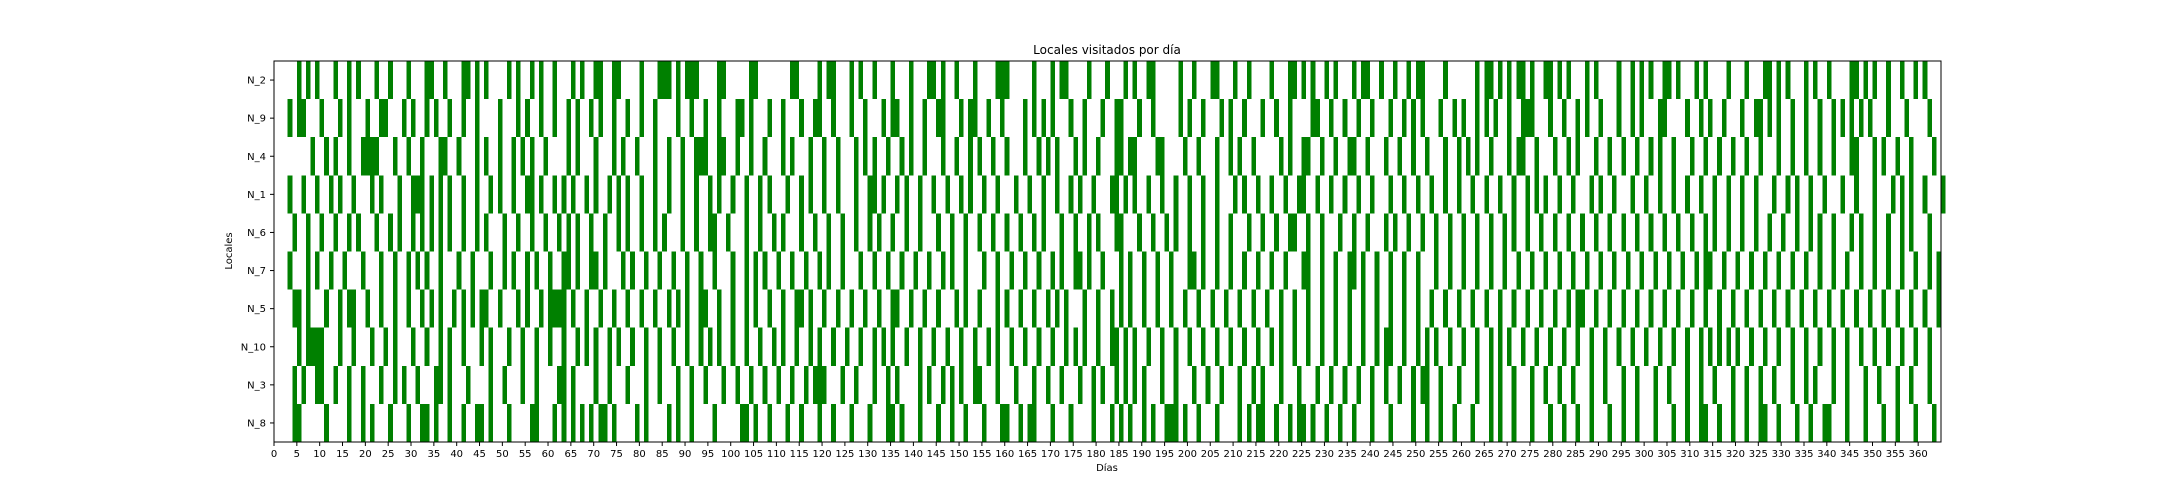  Describe the element at coordinates (799, 454) in the screenshot. I see `x-tick-label: 115` at that location.